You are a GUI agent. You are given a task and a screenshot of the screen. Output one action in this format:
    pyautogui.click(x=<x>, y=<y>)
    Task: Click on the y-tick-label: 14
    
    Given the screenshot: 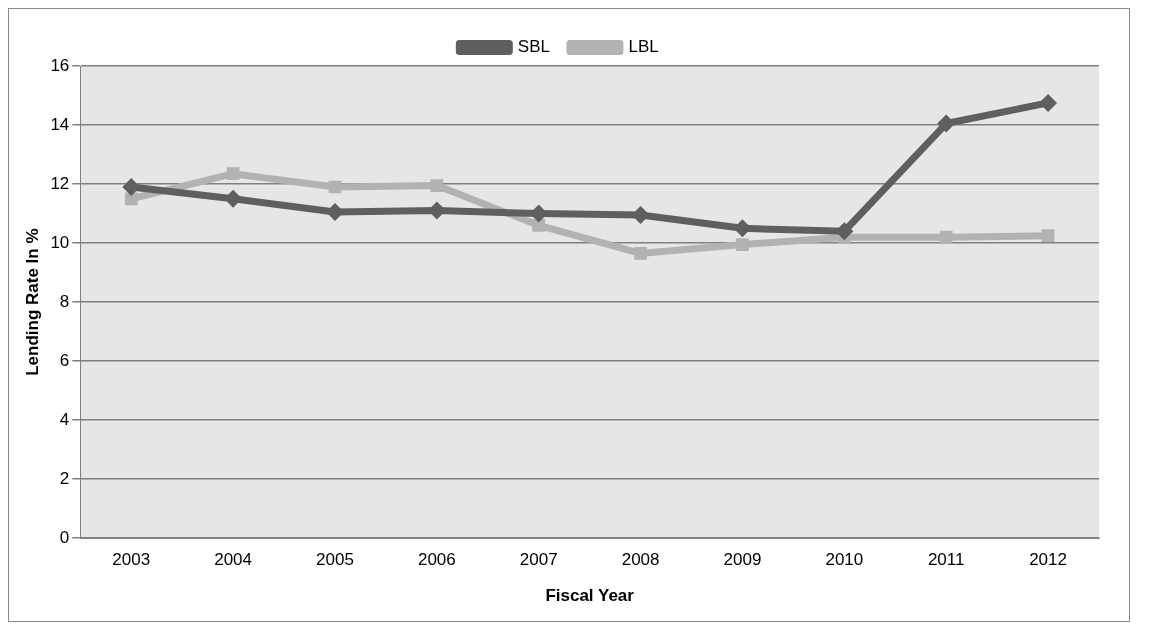 What is the action you would take?
    pyautogui.click(x=60, y=124)
    